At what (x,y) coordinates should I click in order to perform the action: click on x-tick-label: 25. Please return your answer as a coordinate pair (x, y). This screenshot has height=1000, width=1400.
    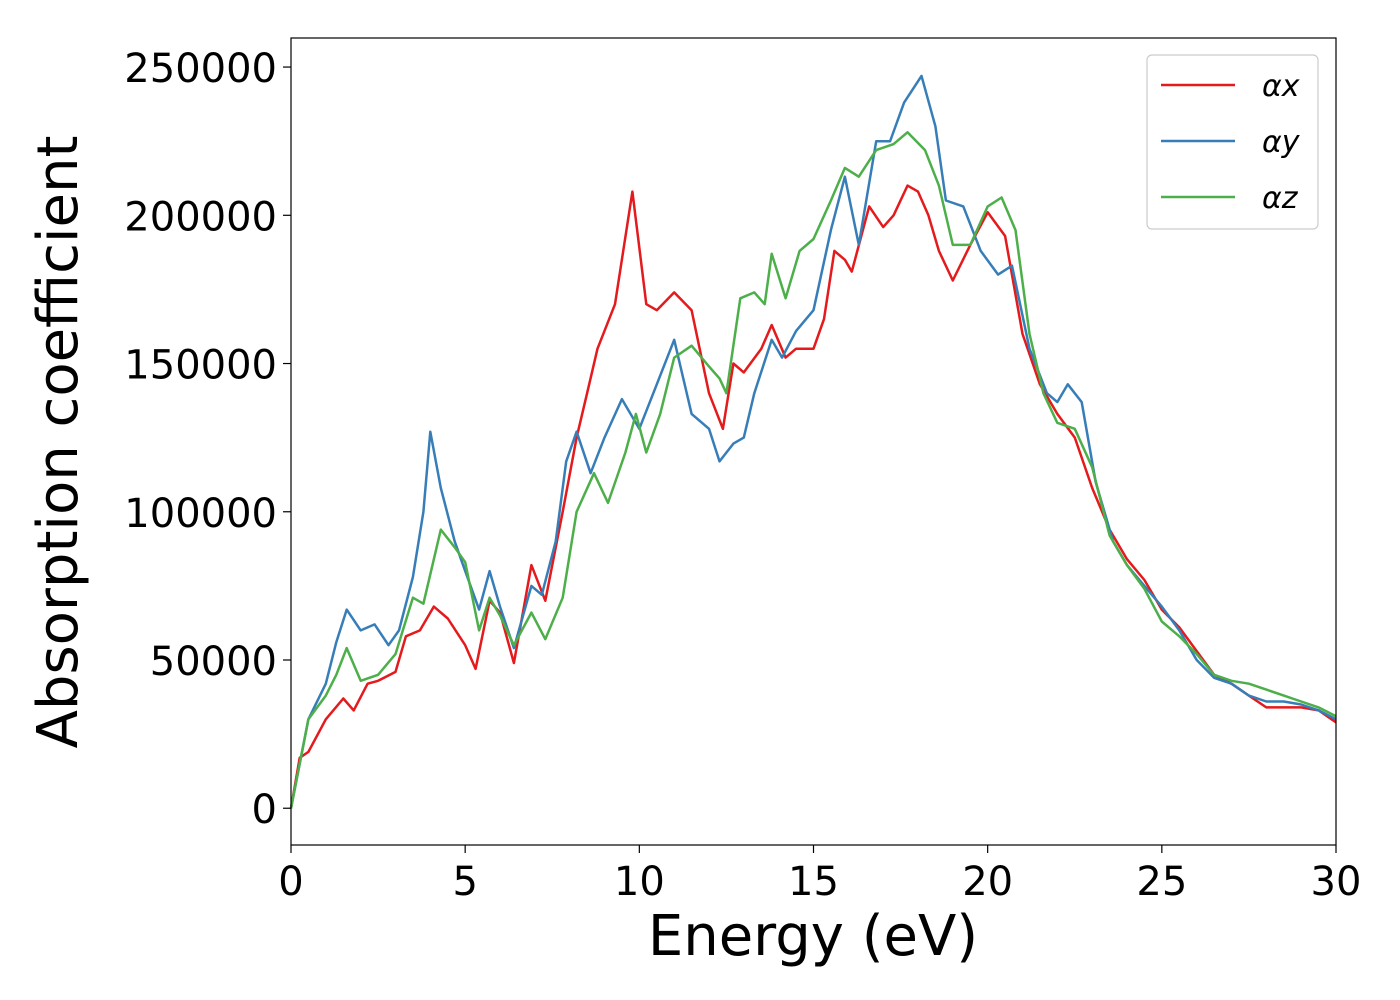
    Looking at the image, I should click on (1161, 882).